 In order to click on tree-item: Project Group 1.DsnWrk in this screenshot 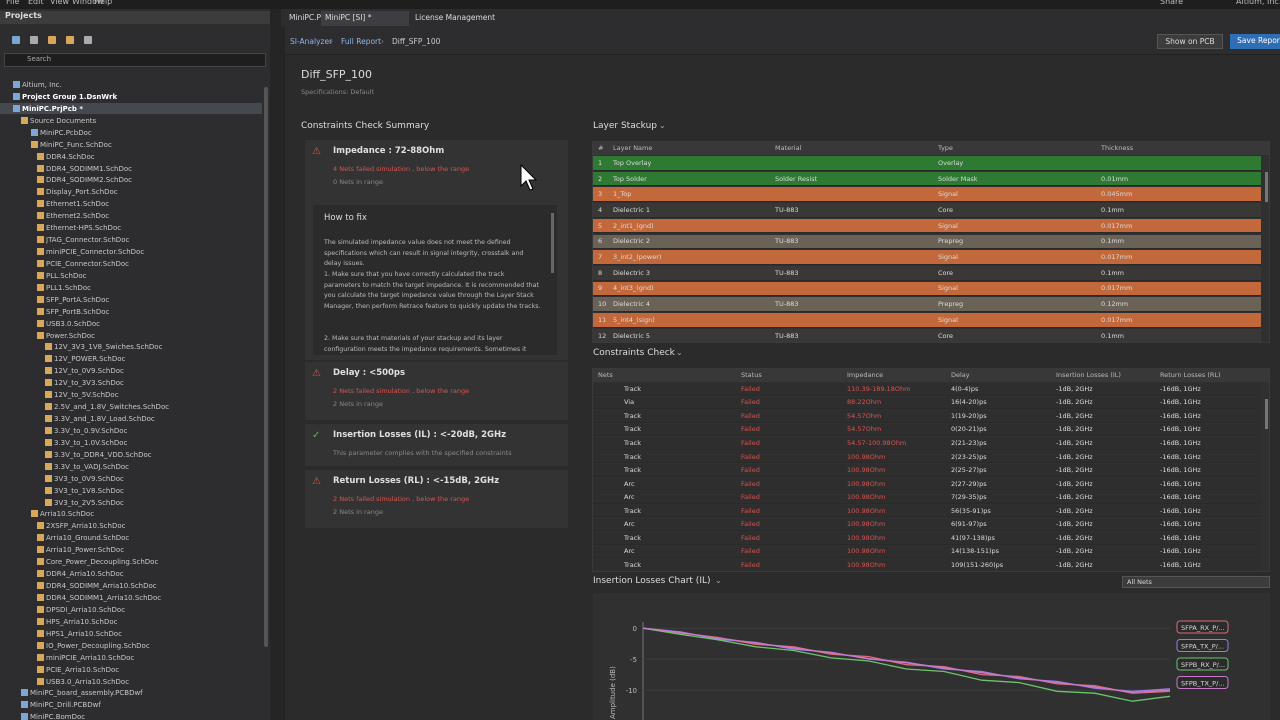, I will do `click(70, 96)`.